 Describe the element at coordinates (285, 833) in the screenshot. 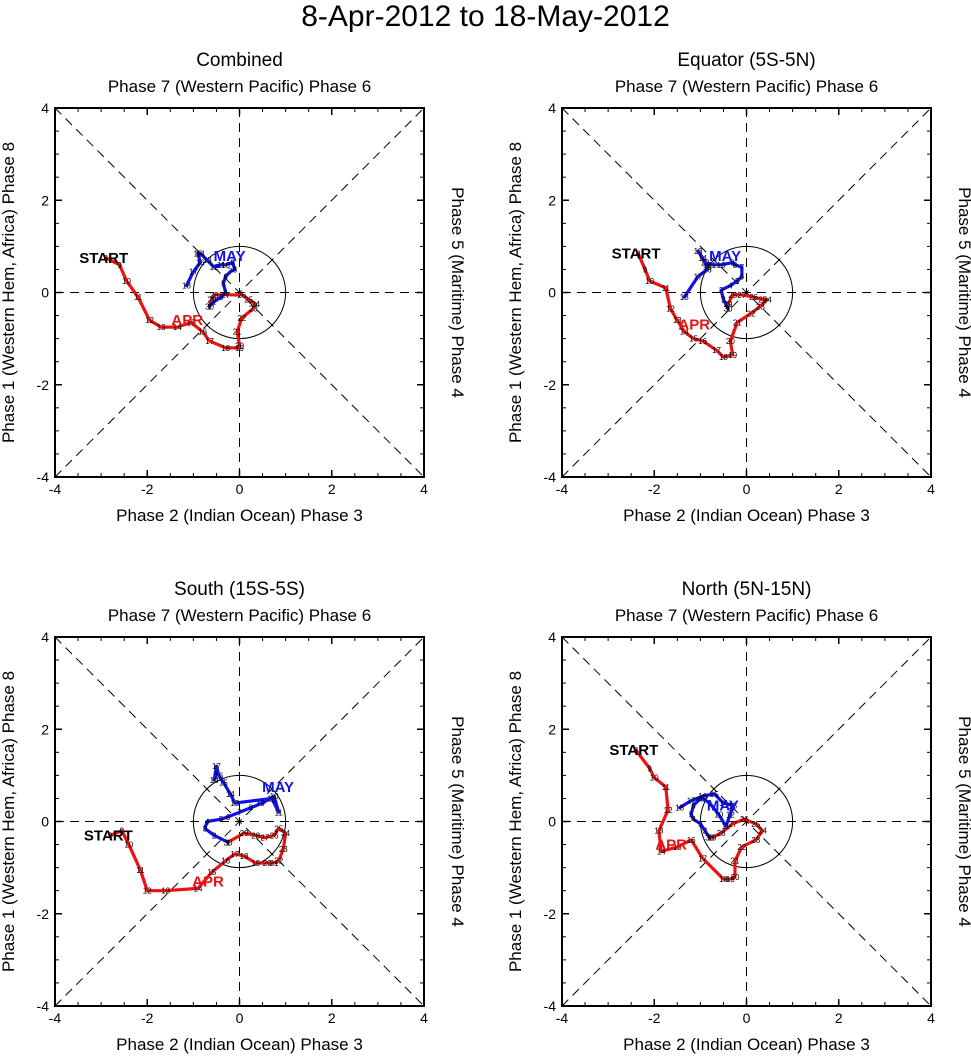

I see `day-label: 24` at that location.